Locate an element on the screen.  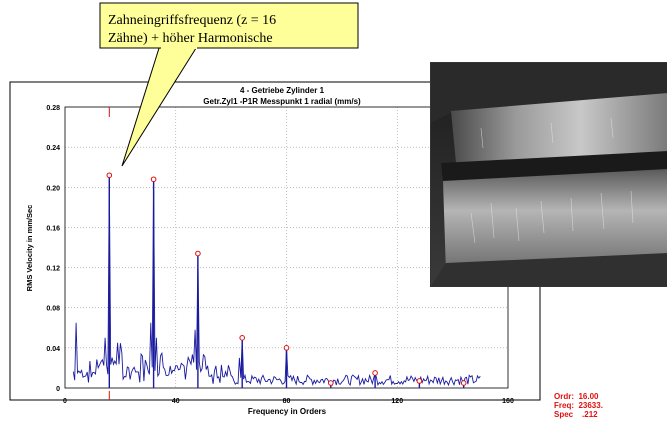
cursor-readout: Ordr: 16.00 Freq: 23633. Spec .212 is located at coordinates (578, 405).